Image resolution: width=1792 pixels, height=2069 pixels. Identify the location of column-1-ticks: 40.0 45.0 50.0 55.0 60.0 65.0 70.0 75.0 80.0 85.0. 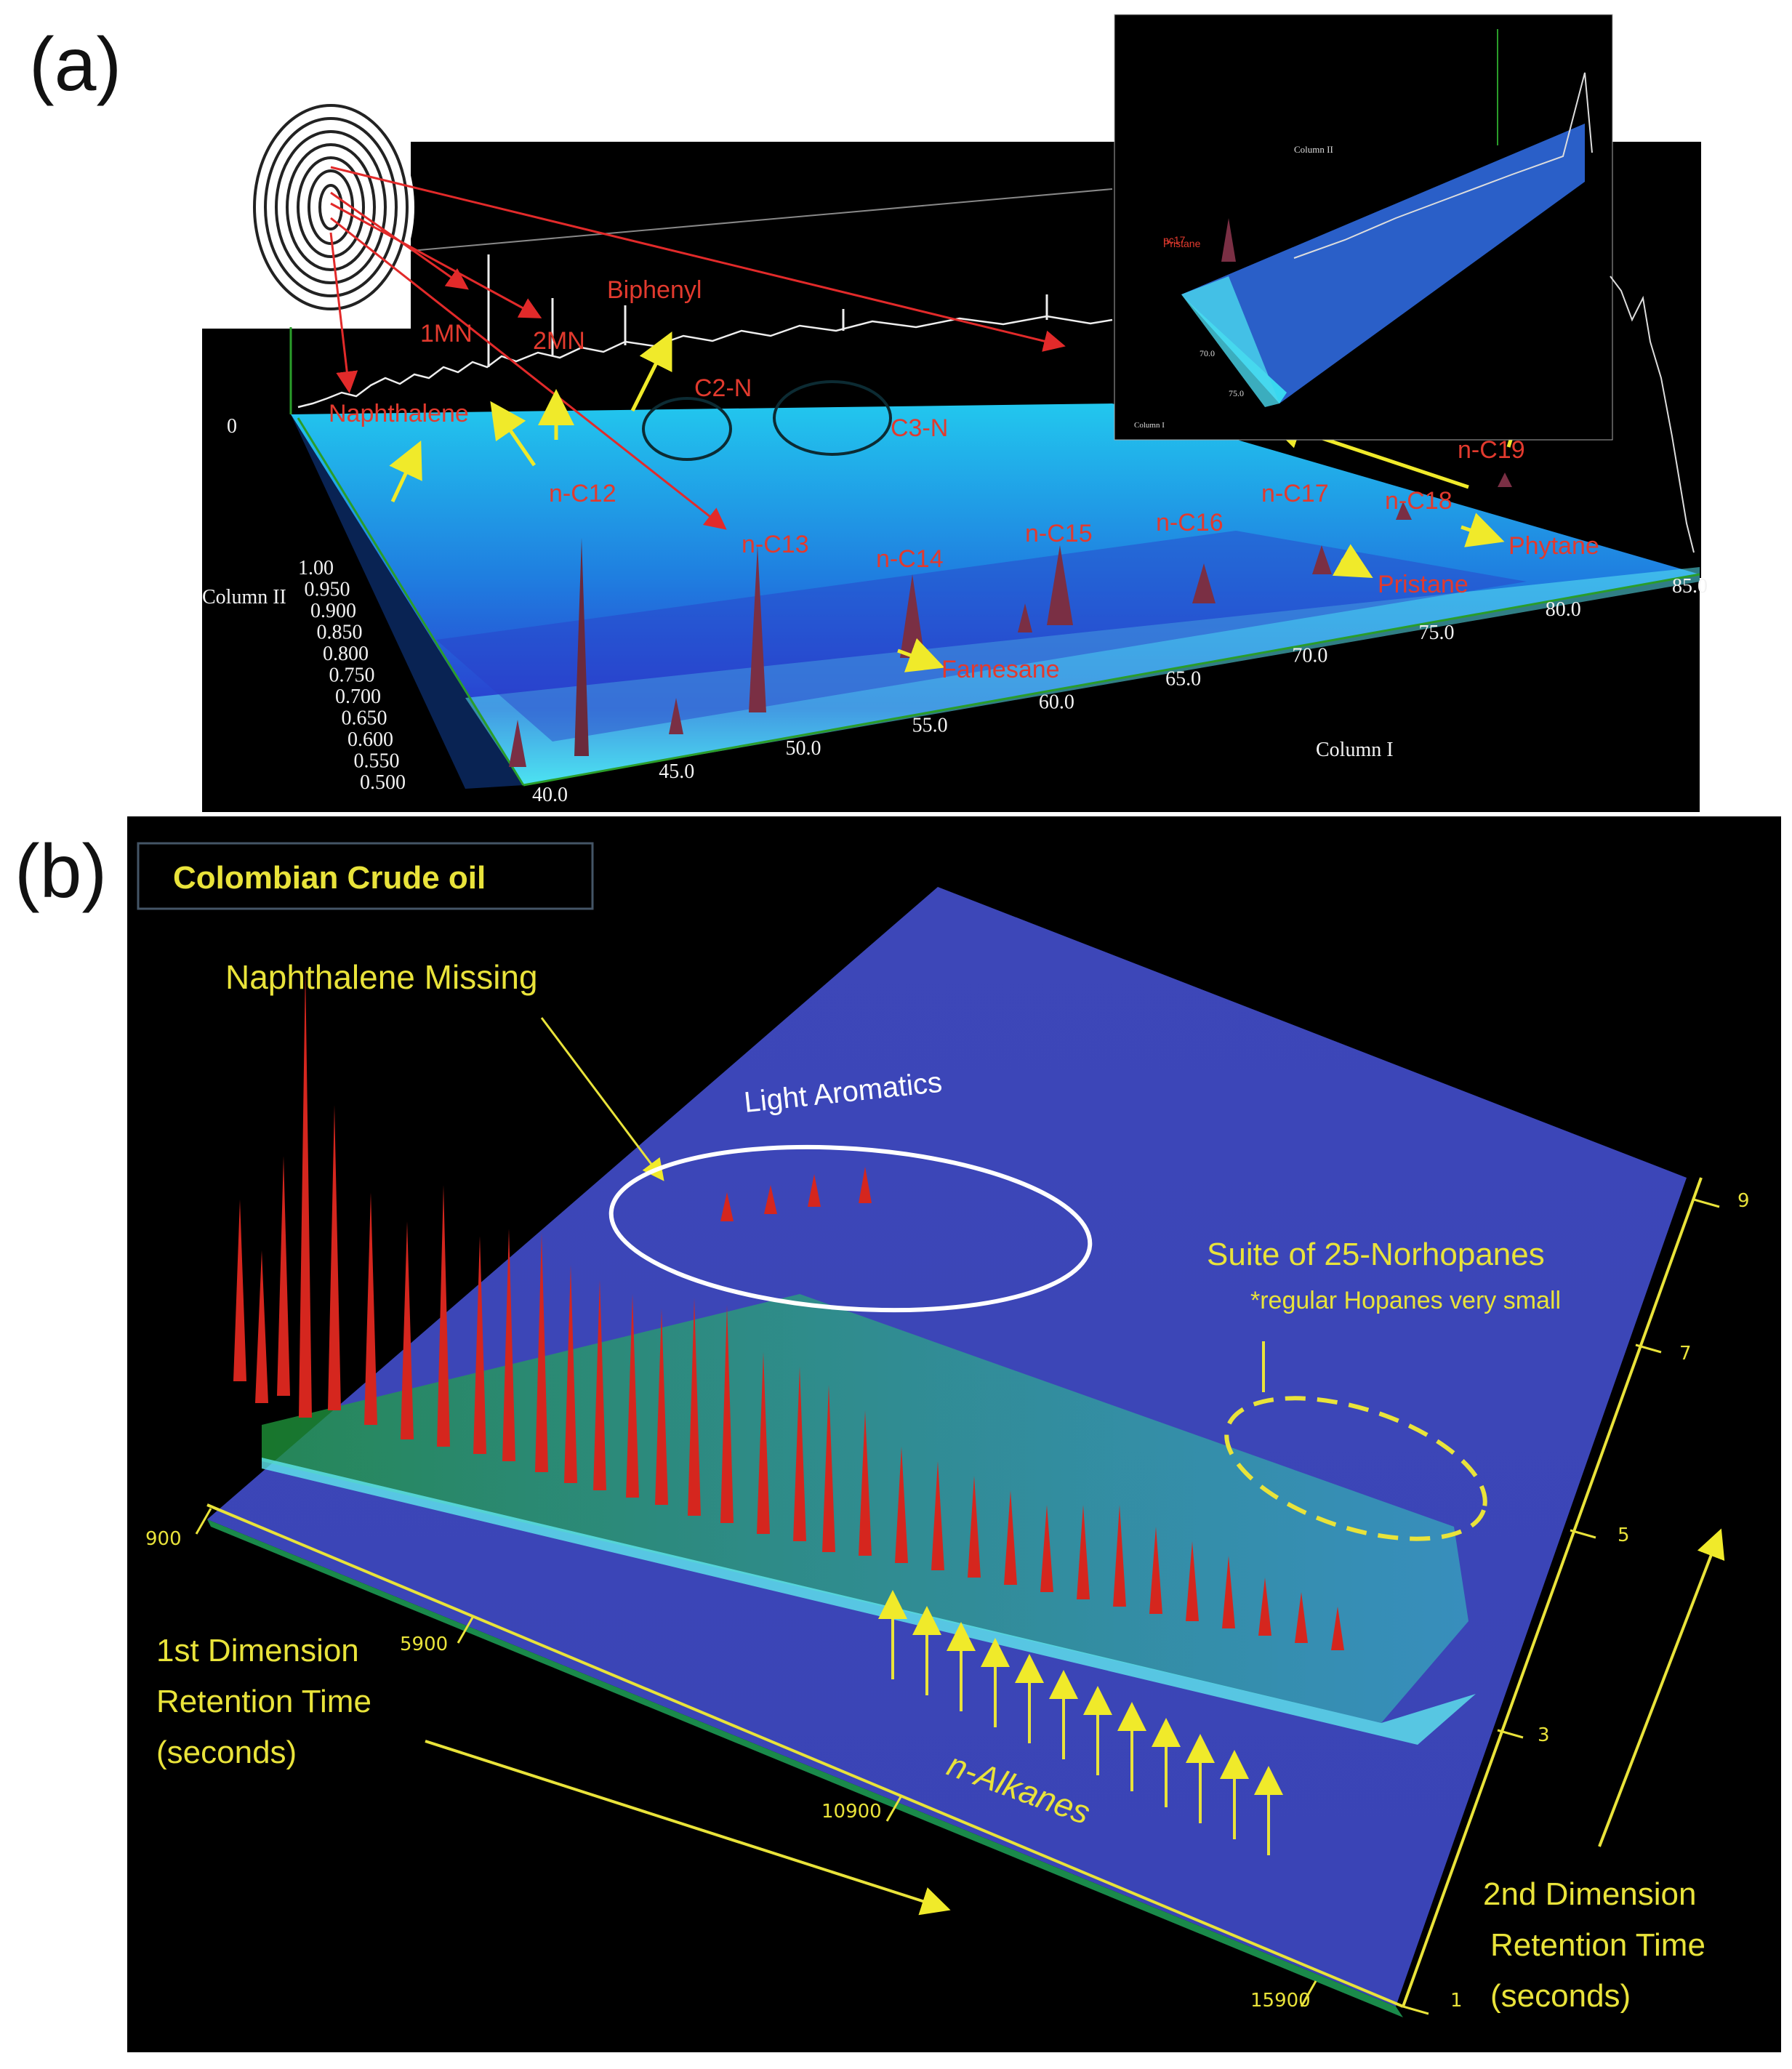
(1120, 690).